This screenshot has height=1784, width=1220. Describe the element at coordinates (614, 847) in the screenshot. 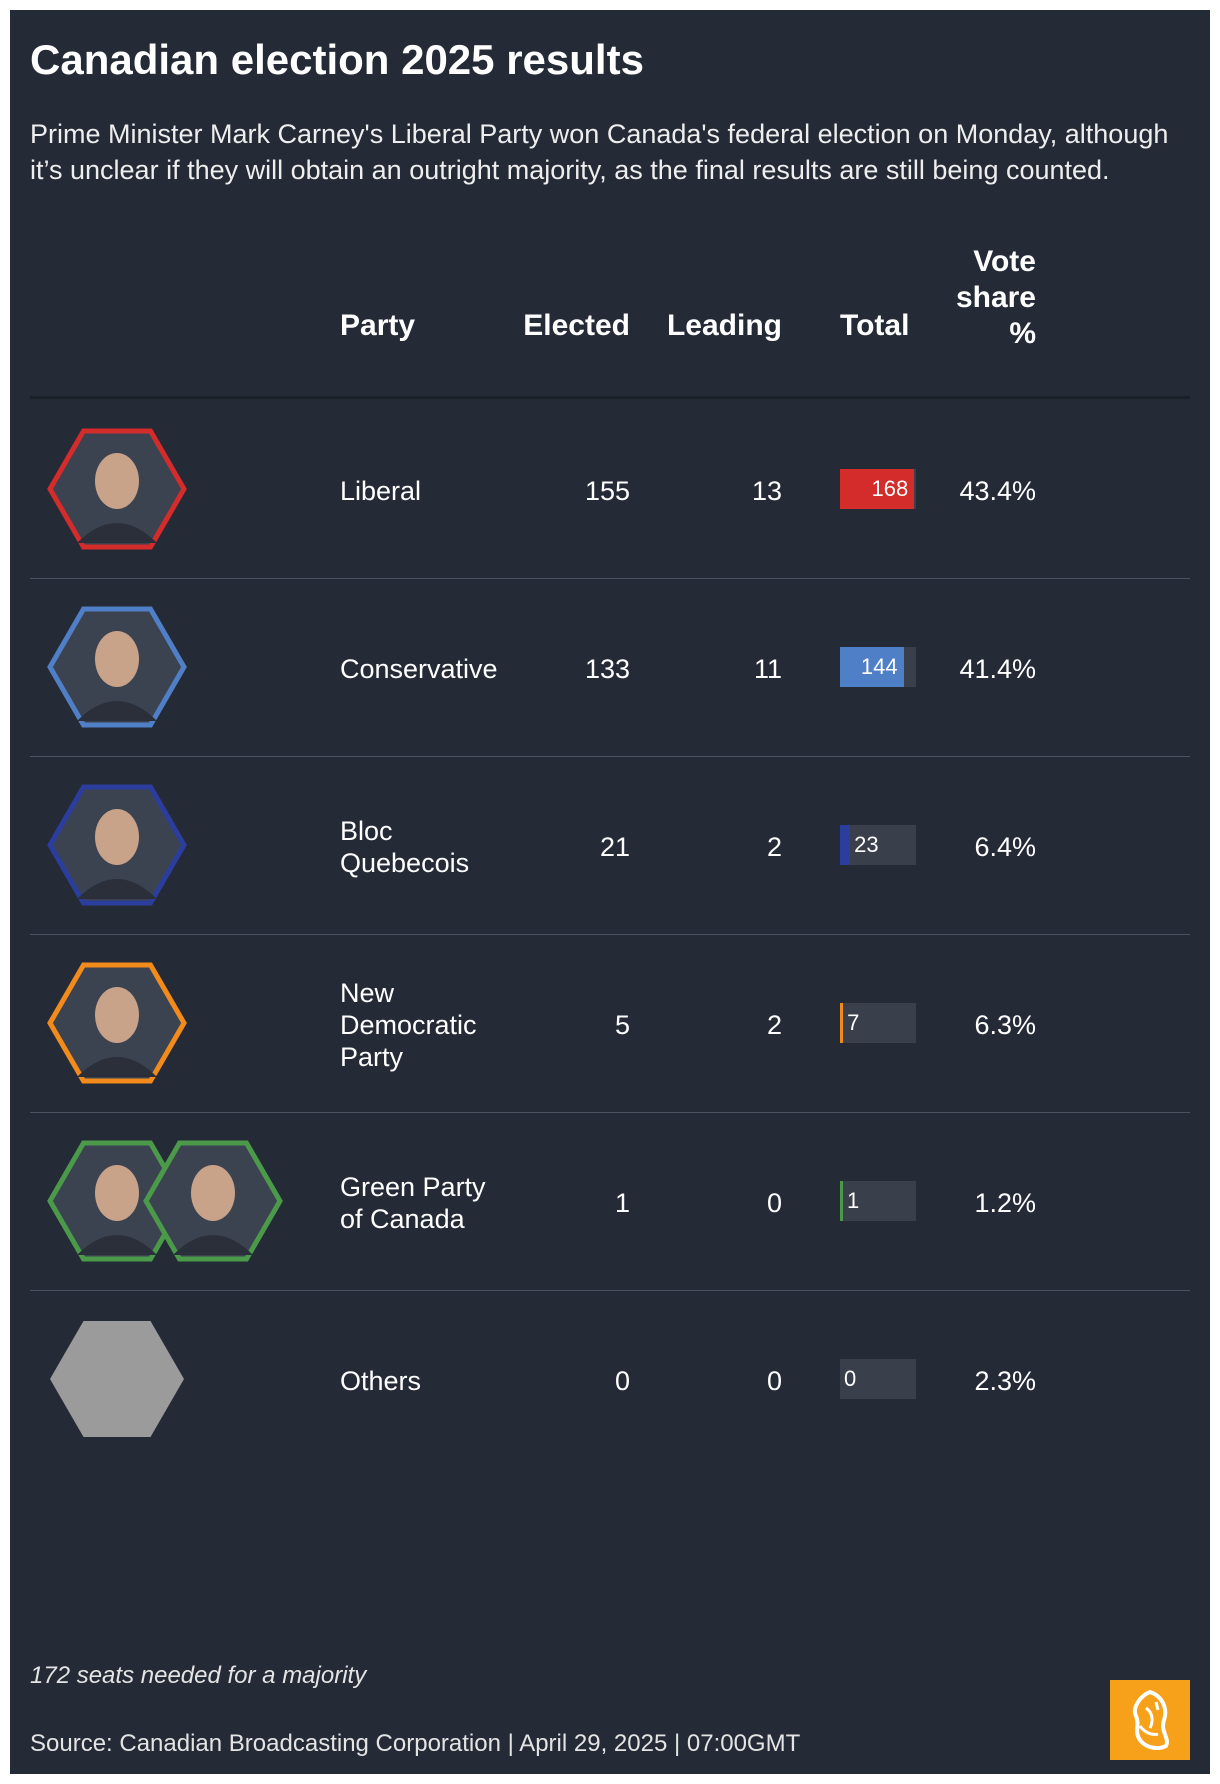

I see `elected-value: 21` at that location.